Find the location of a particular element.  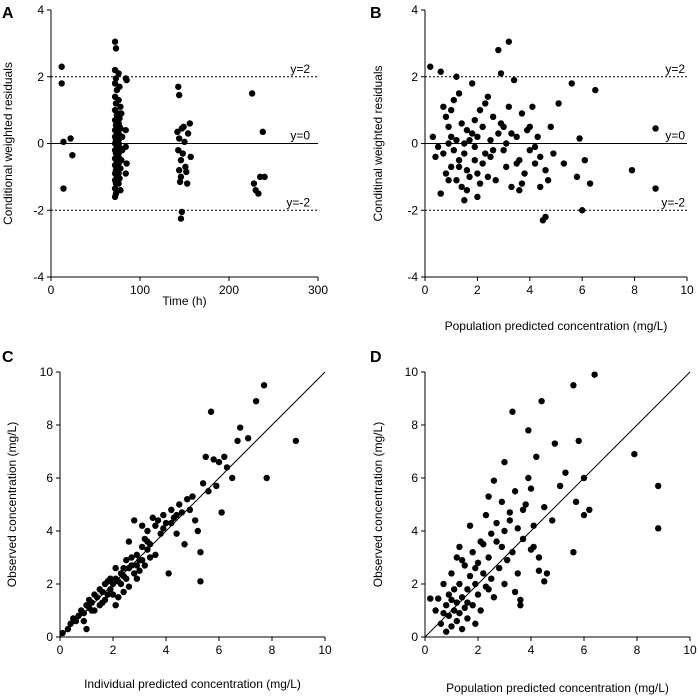

panel-c-x-tick-label: 6 is located at coordinates (219, 650).